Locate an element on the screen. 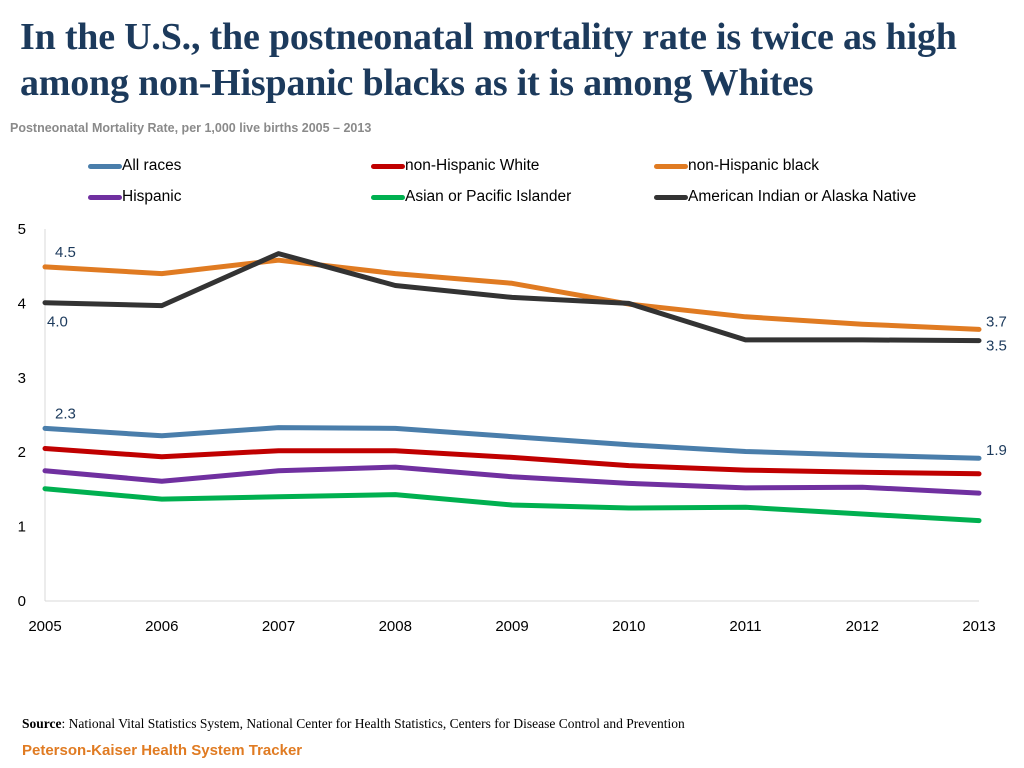 The width and height of the screenshot is (1024, 768). x-tick-label: 2005 is located at coordinates (44, 626).